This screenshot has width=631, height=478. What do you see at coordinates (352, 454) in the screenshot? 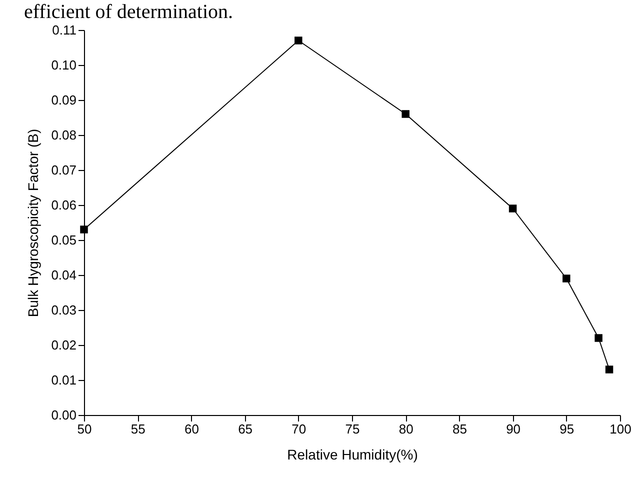
I see `x-axis-title: Relative Humidity(%)` at bounding box center [352, 454].